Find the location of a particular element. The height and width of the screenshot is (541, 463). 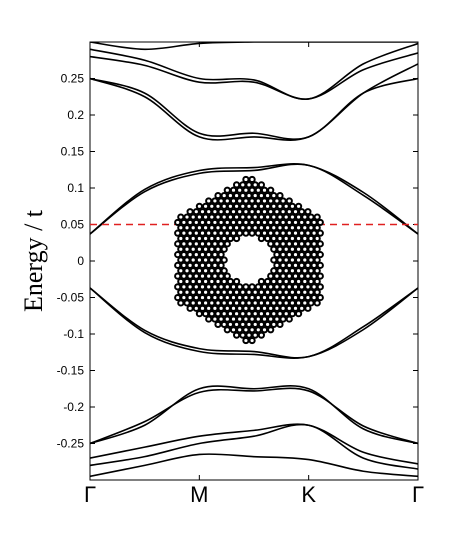

flake-backdrop is located at coordinates (249, 260).